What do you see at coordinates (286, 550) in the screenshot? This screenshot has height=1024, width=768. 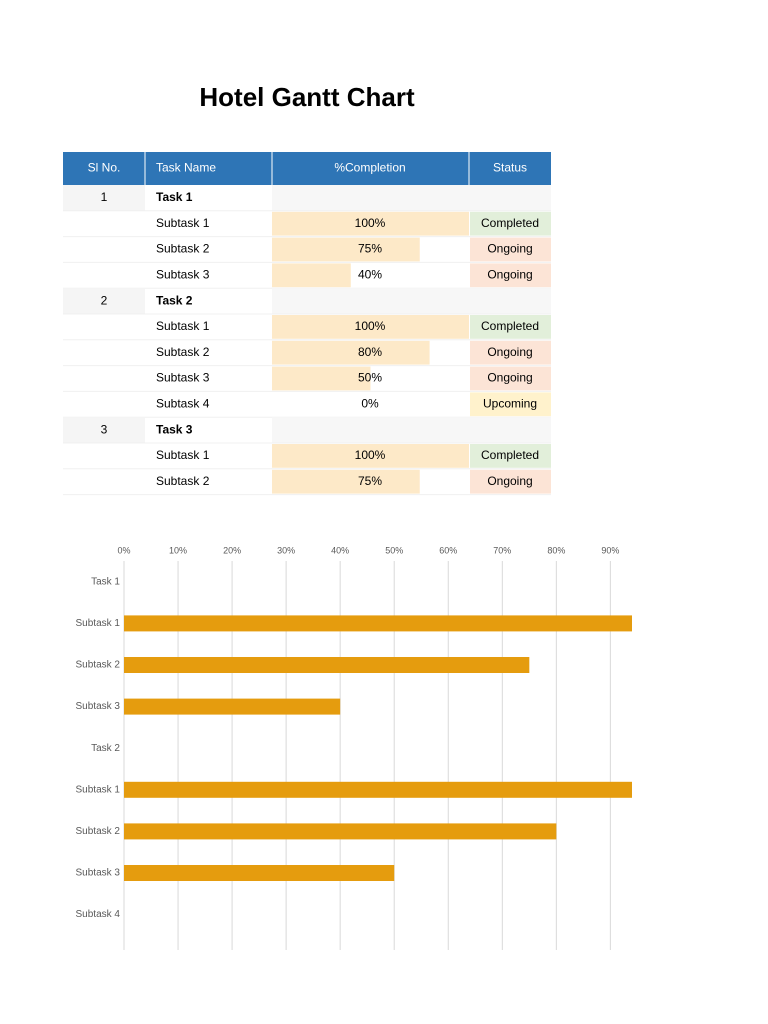 I see `x-tick-label: 30%` at bounding box center [286, 550].